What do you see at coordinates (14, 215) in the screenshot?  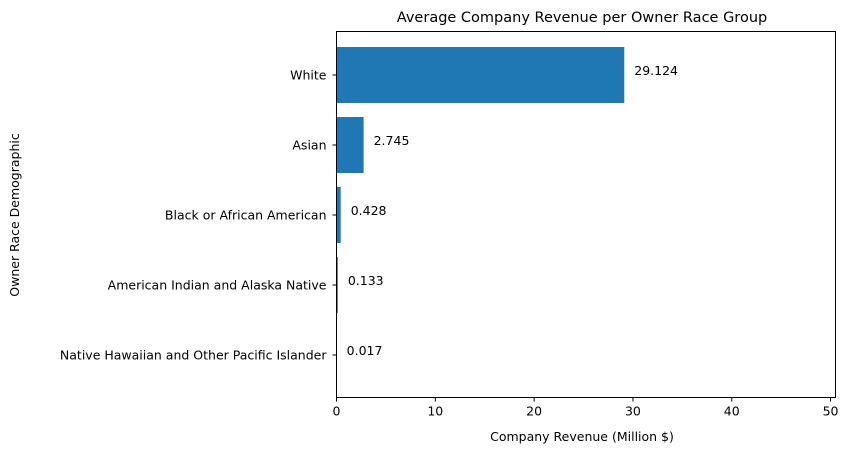 I see `y-axis-label: Owner Race Demographic` at bounding box center [14, 215].